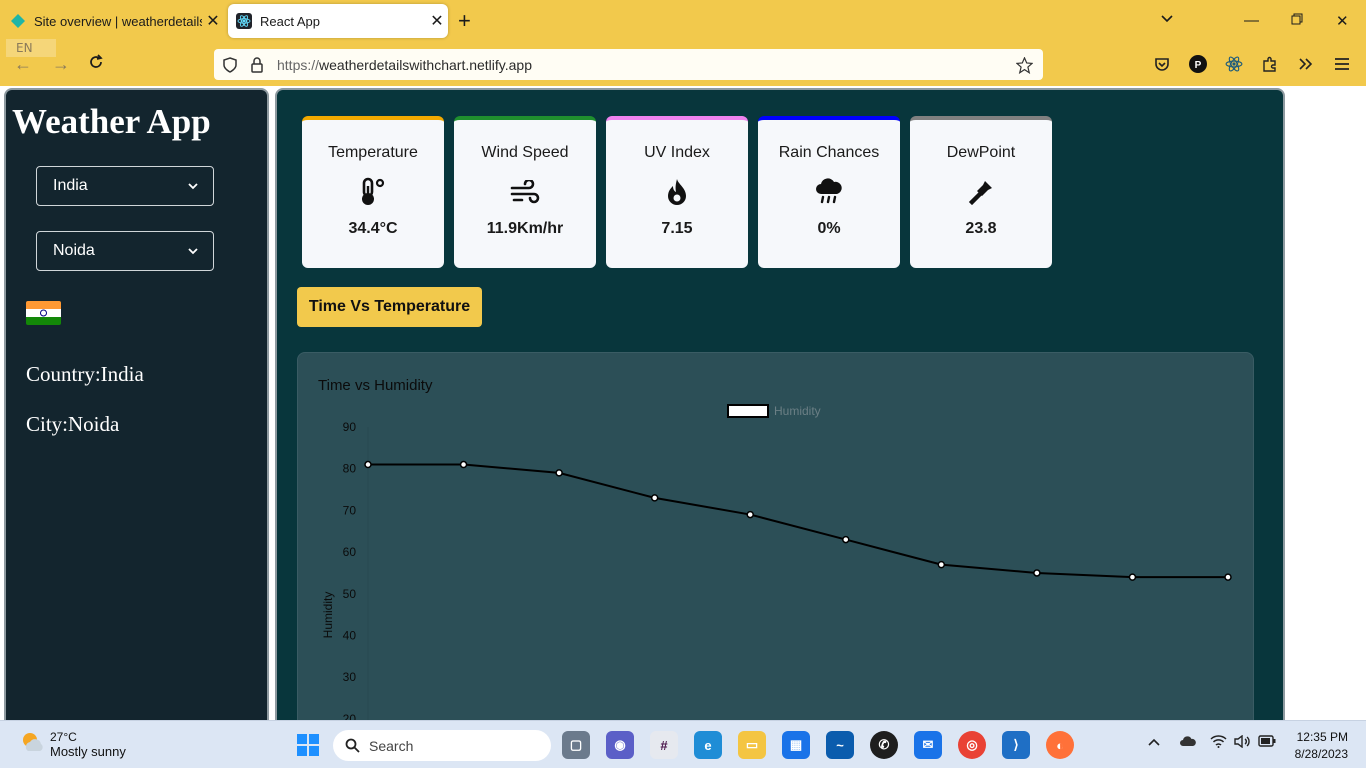 The image size is (1366, 768). What do you see at coordinates (63, 737) in the screenshot?
I see `taskbar-temperature: 27°C` at bounding box center [63, 737].